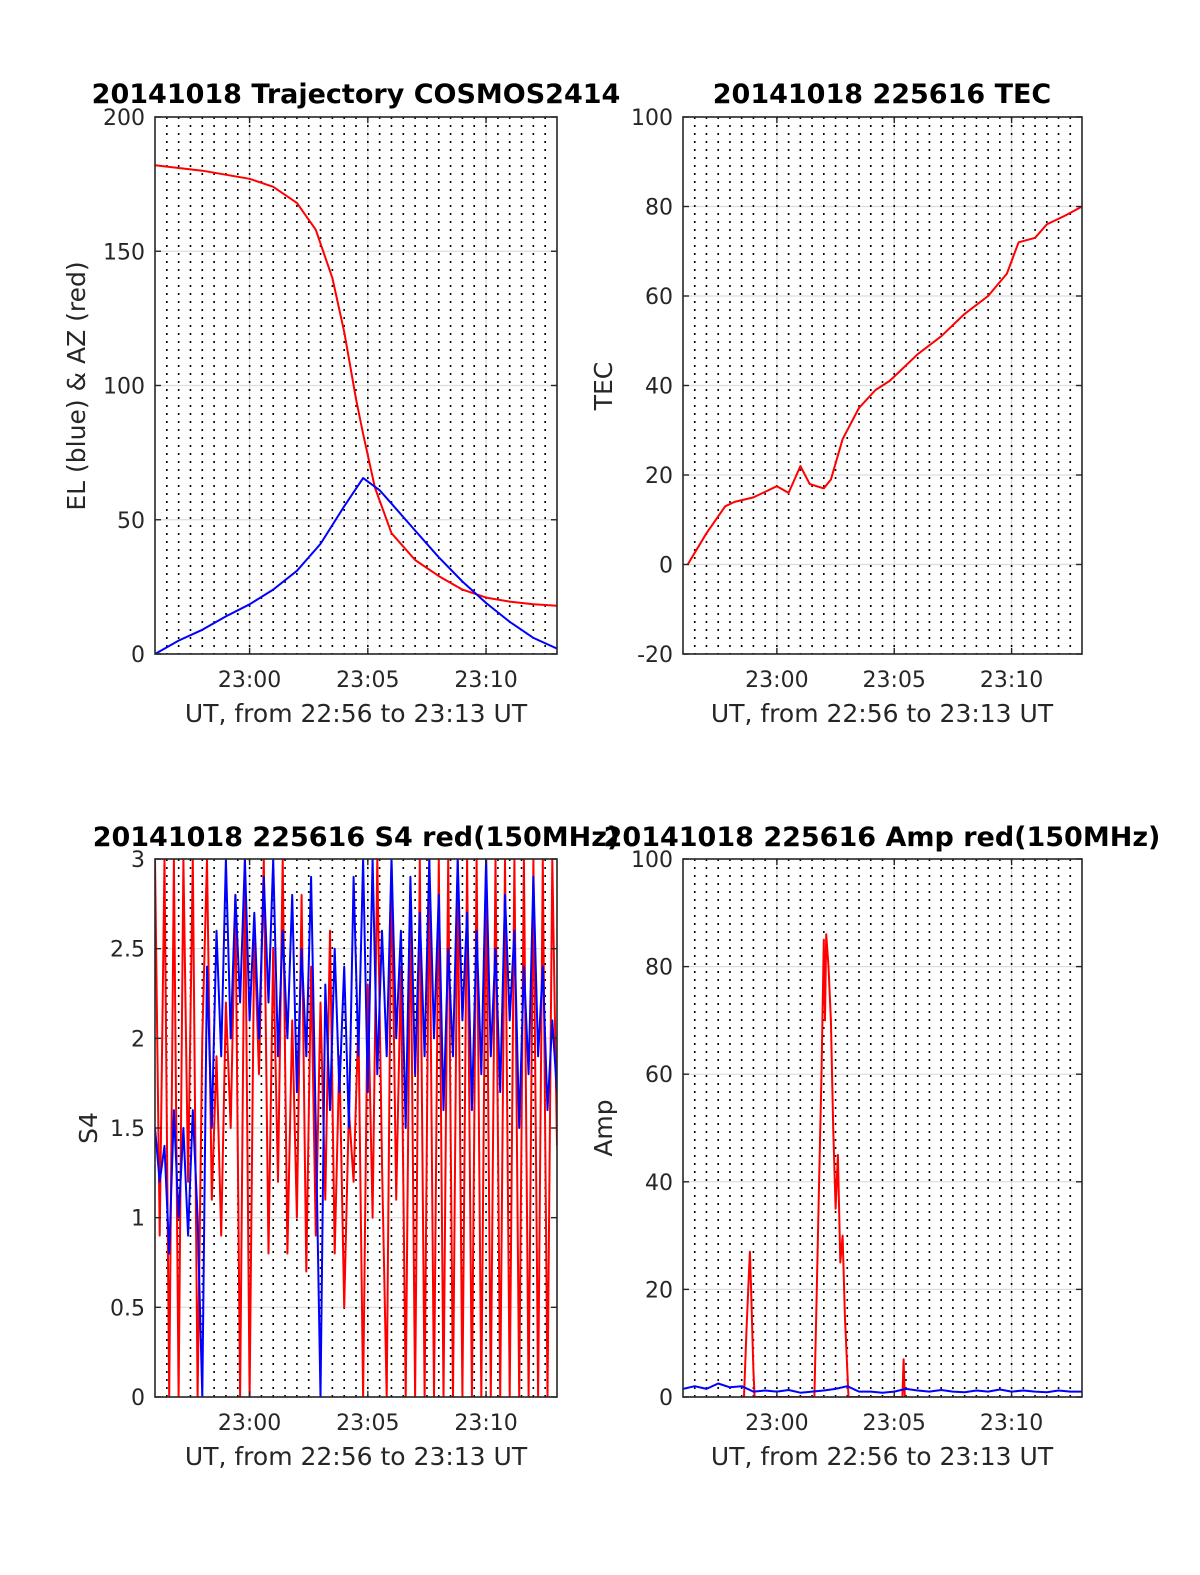 This screenshot has width=1200, height=1575. Describe the element at coordinates (603, 1127) in the screenshot. I see `y-axis-label: Amp` at that location.